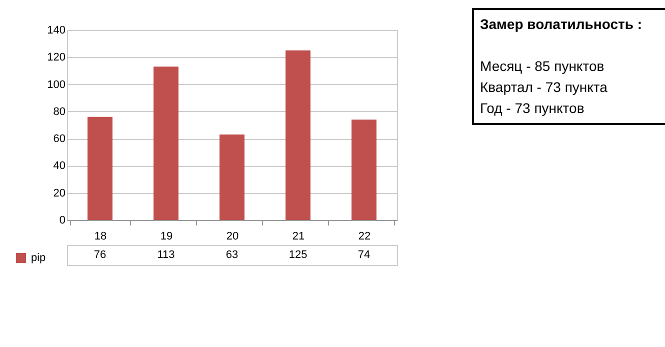 The image size is (665, 347). I want to click on legend-label: pip, so click(38, 258).